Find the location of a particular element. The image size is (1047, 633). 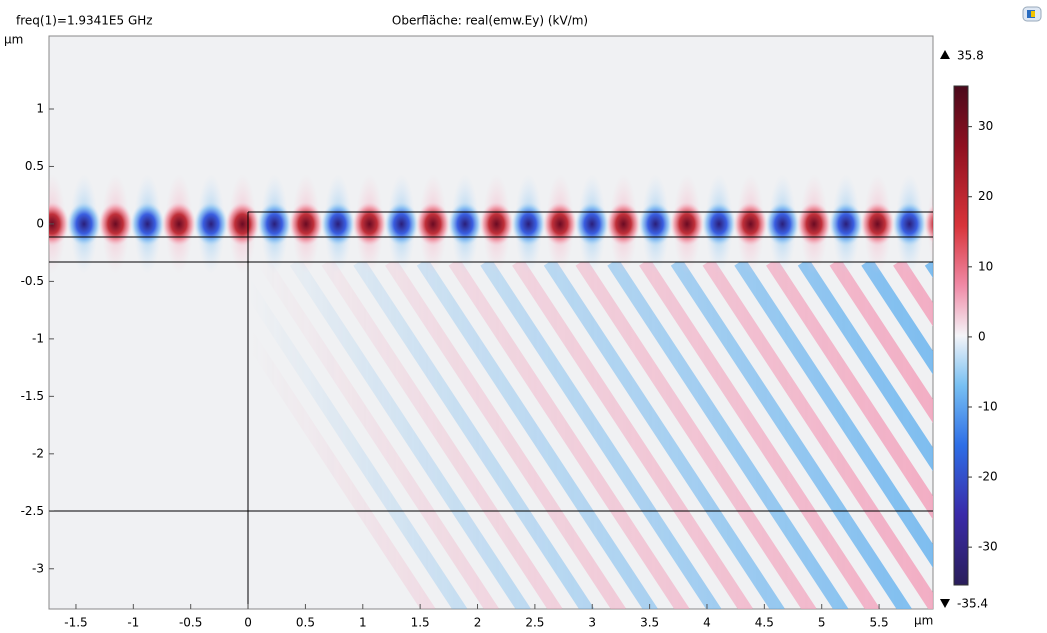

colorbar-tick-label: 30 is located at coordinates (985, 126).